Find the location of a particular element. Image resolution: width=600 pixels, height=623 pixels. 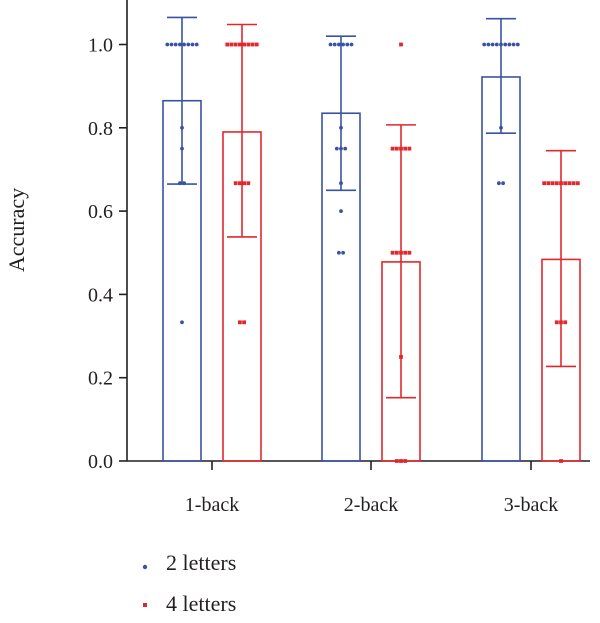

bar-2-letters-3-back is located at coordinates (501, 269).